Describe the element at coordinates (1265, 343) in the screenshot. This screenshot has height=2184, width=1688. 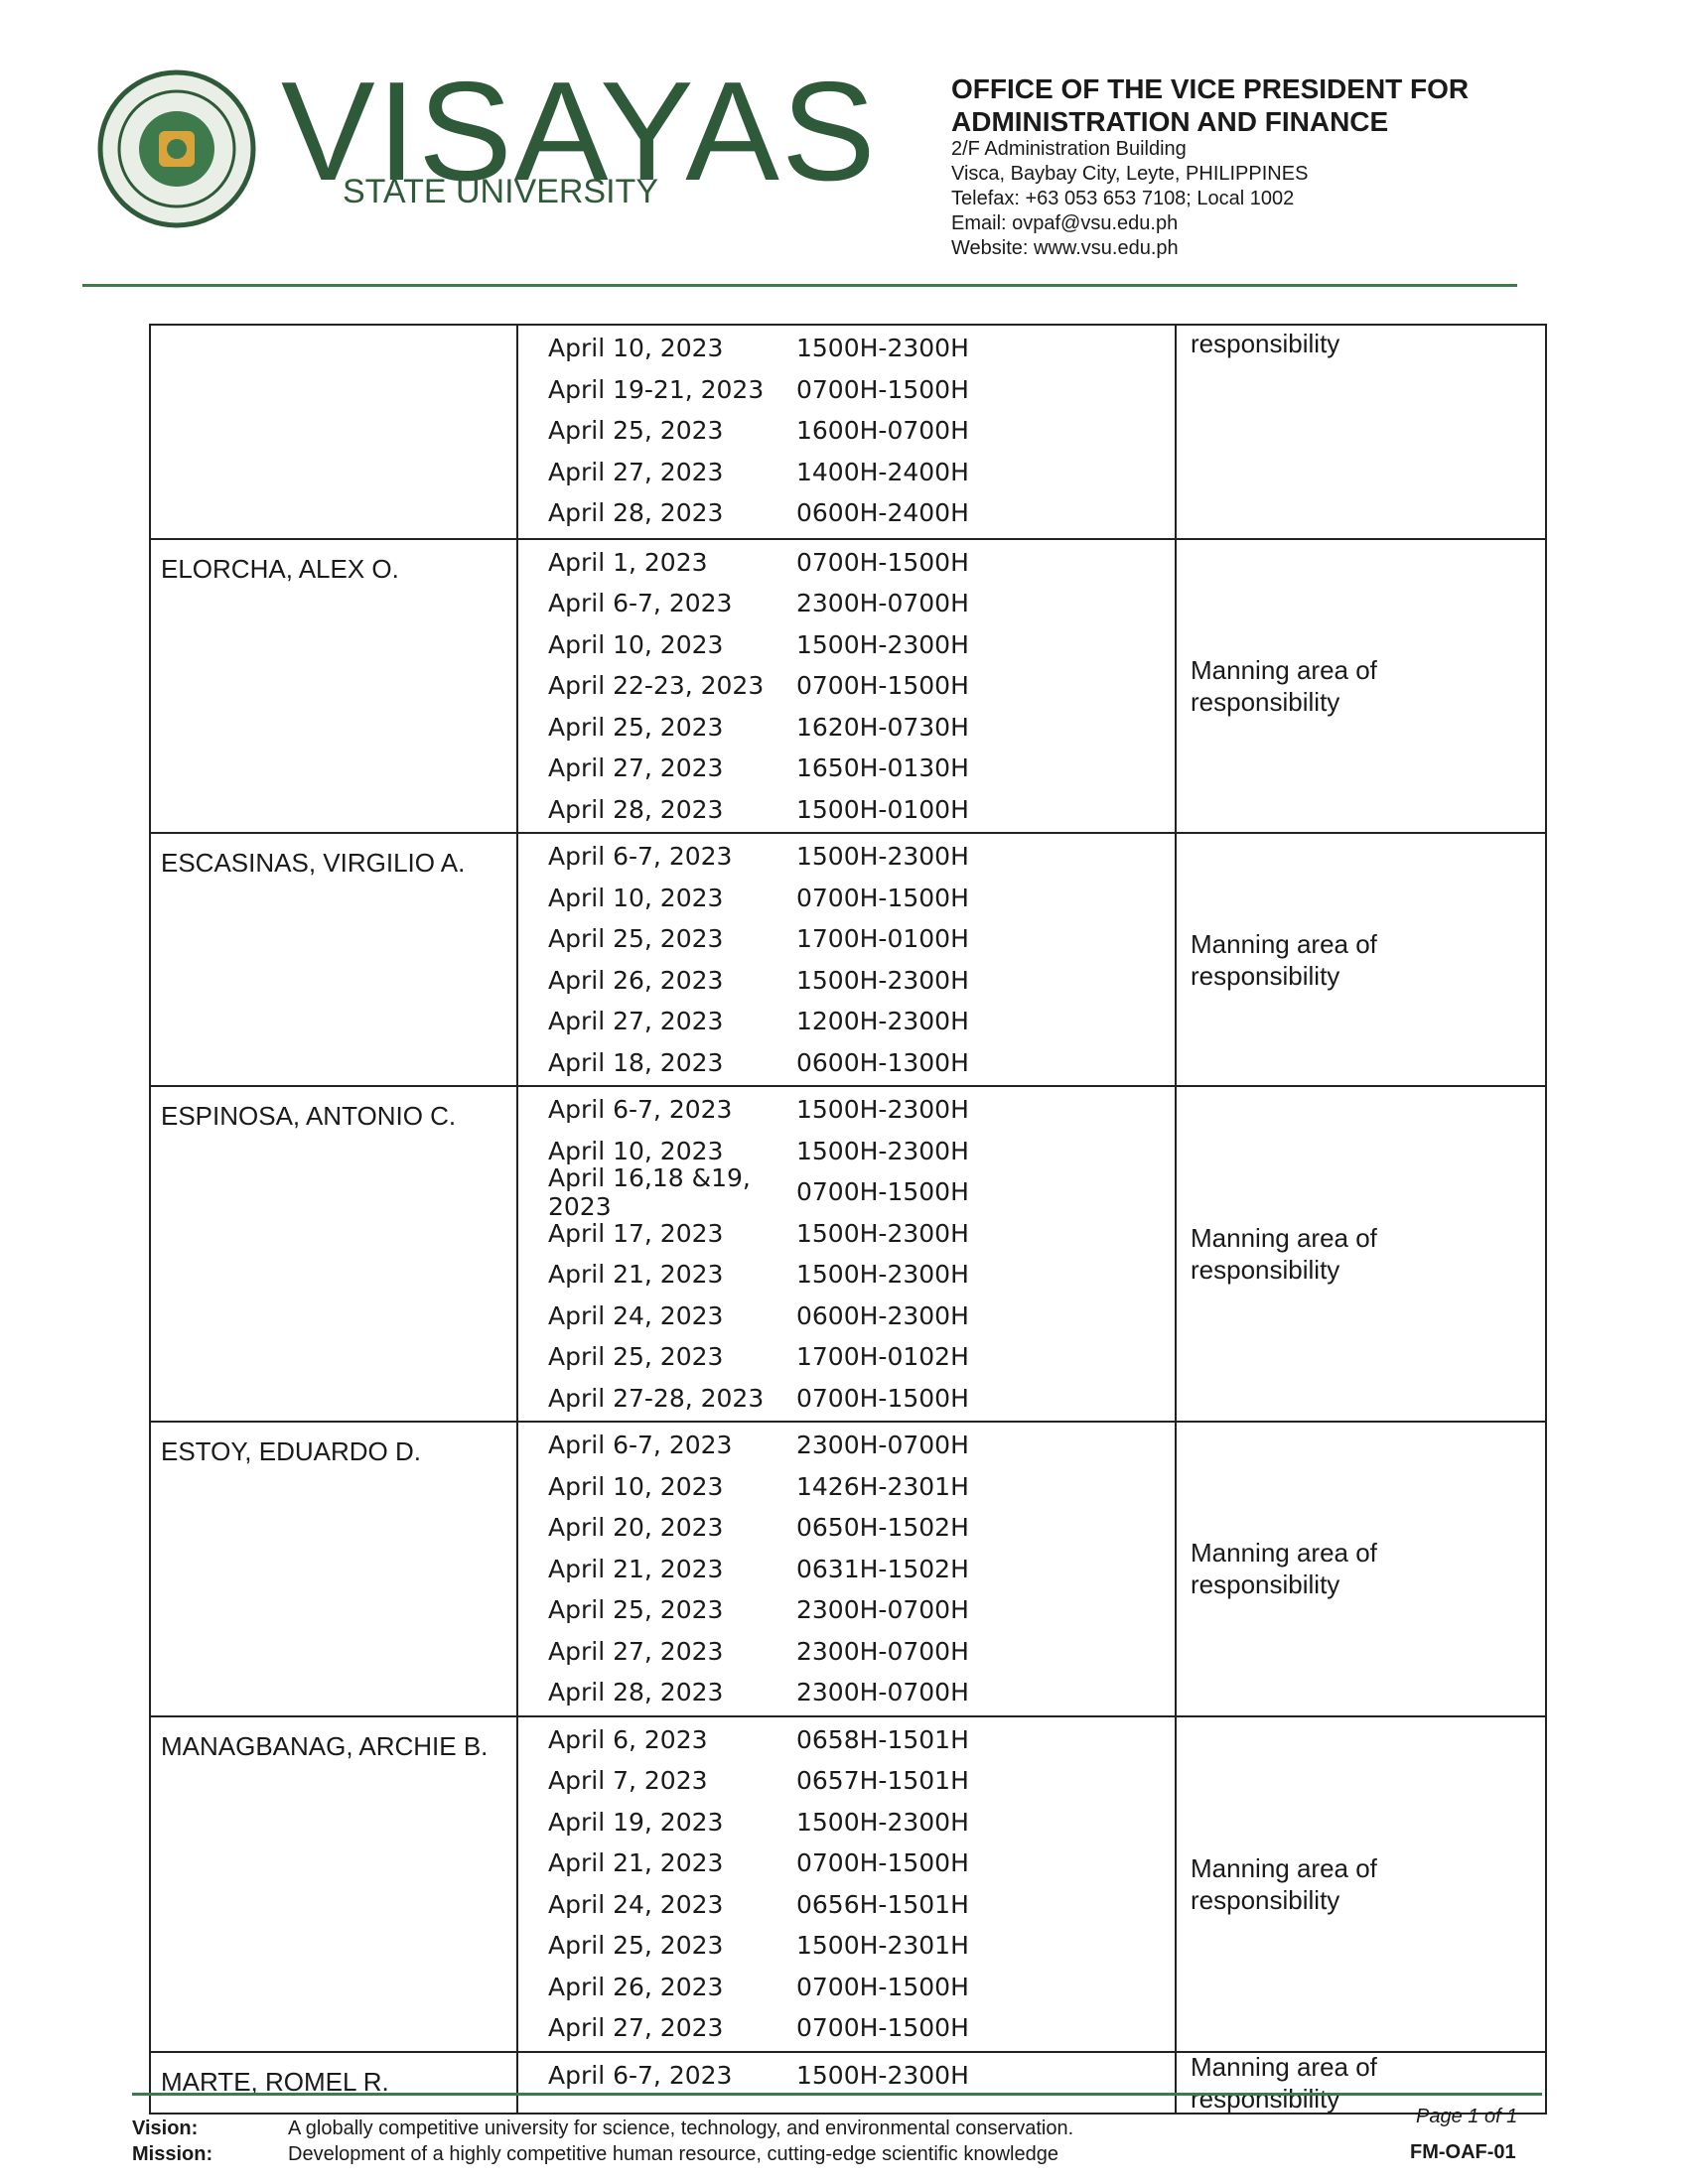
I see `remark-cell: responsibility` at that location.